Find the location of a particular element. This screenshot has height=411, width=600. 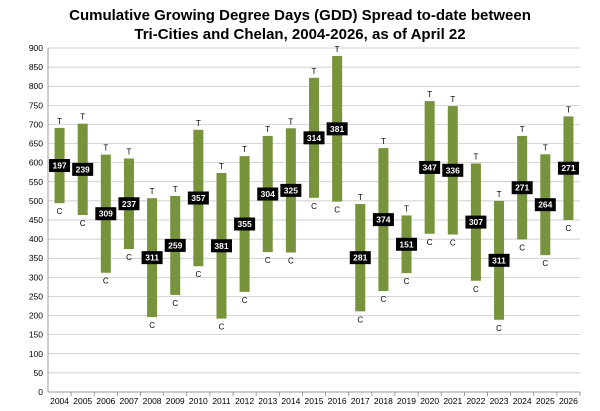

data-label: 259 is located at coordinates (175, 245).